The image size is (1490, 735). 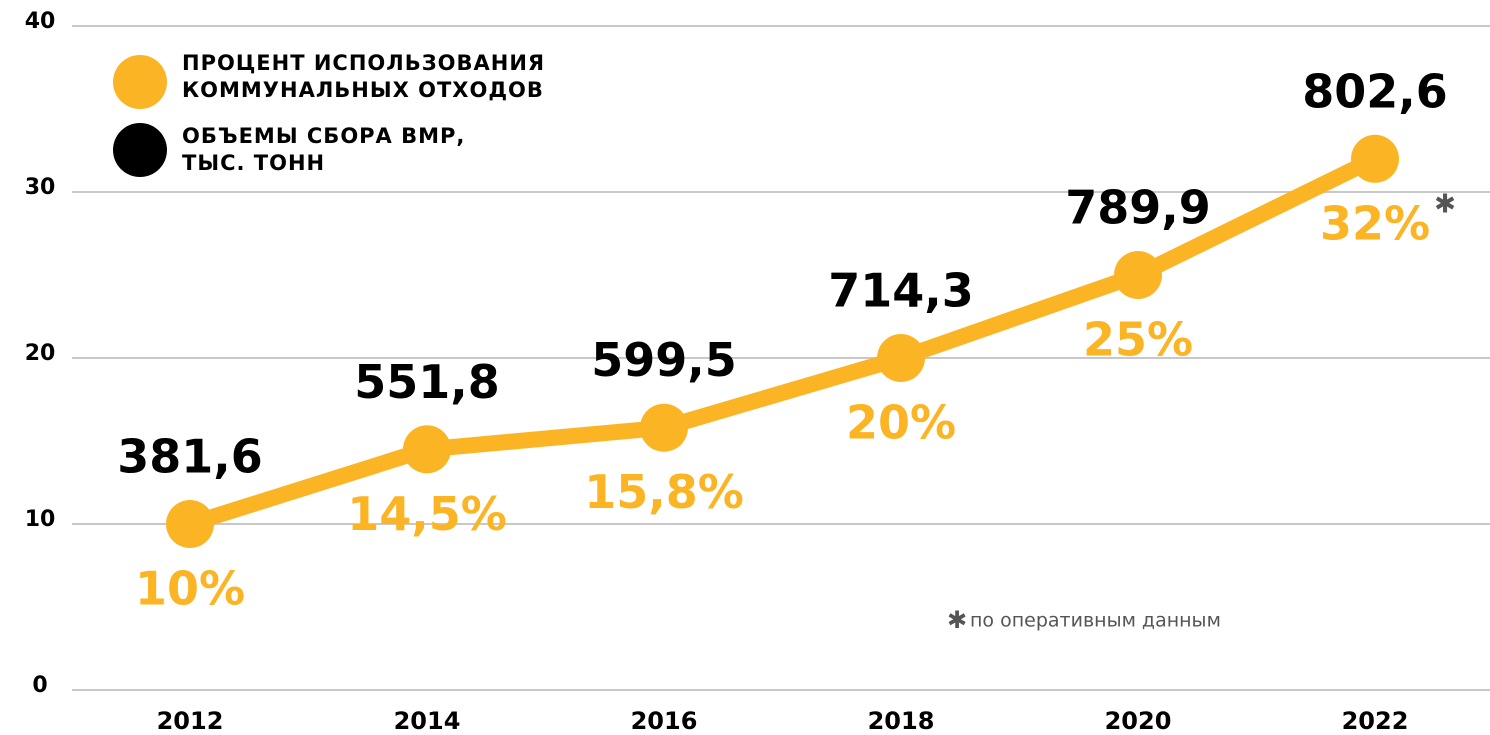 I want to click on data-label: 32%, so click(x=1375, y=223).